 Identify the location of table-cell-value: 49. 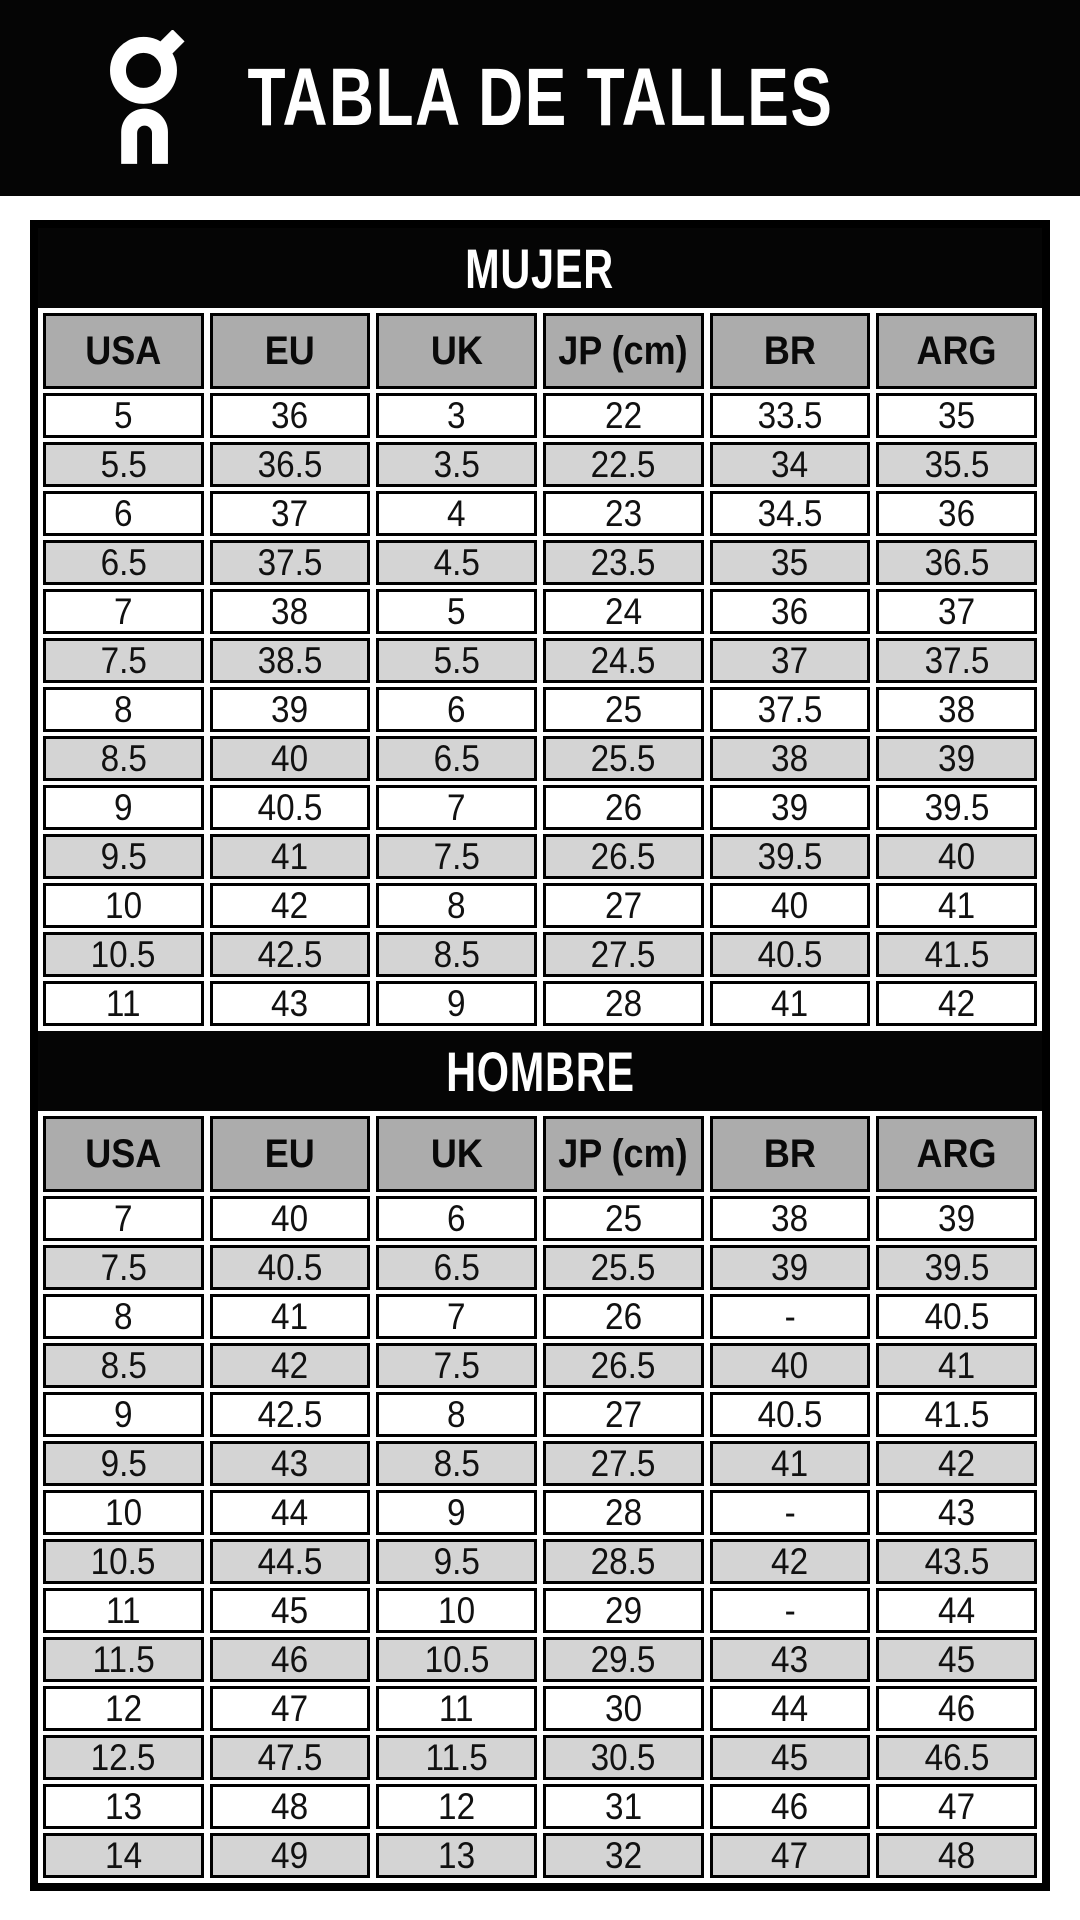
(290, 1855).